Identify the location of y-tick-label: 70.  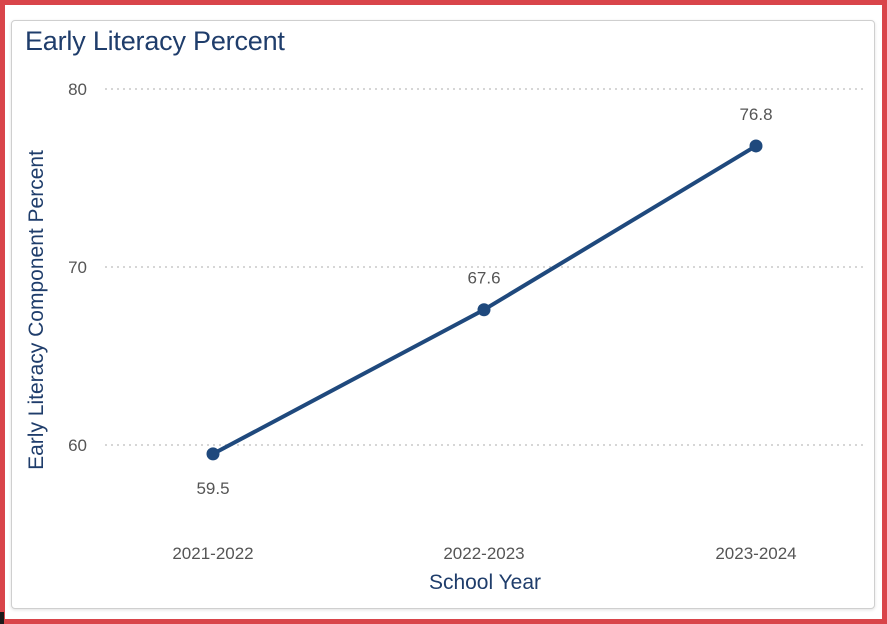
(77, 267).